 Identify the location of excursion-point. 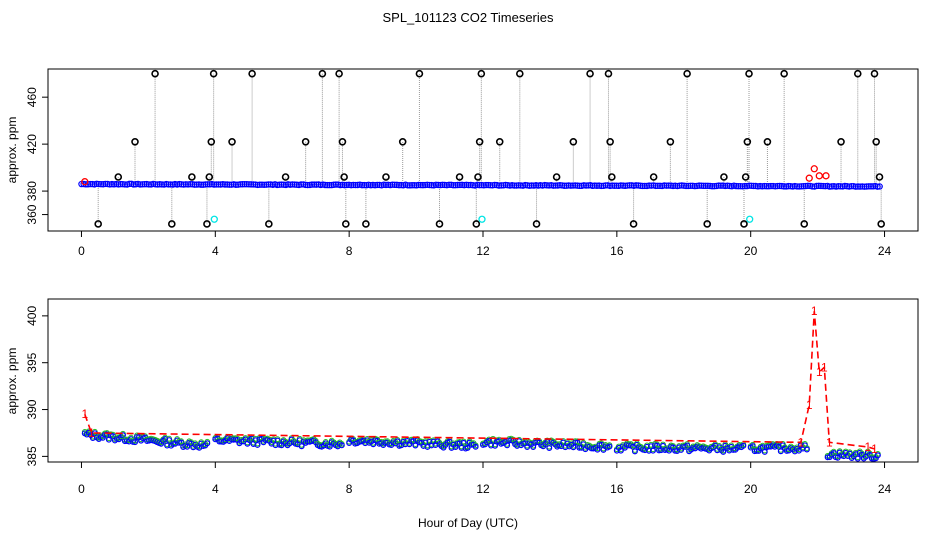
(814, 169).